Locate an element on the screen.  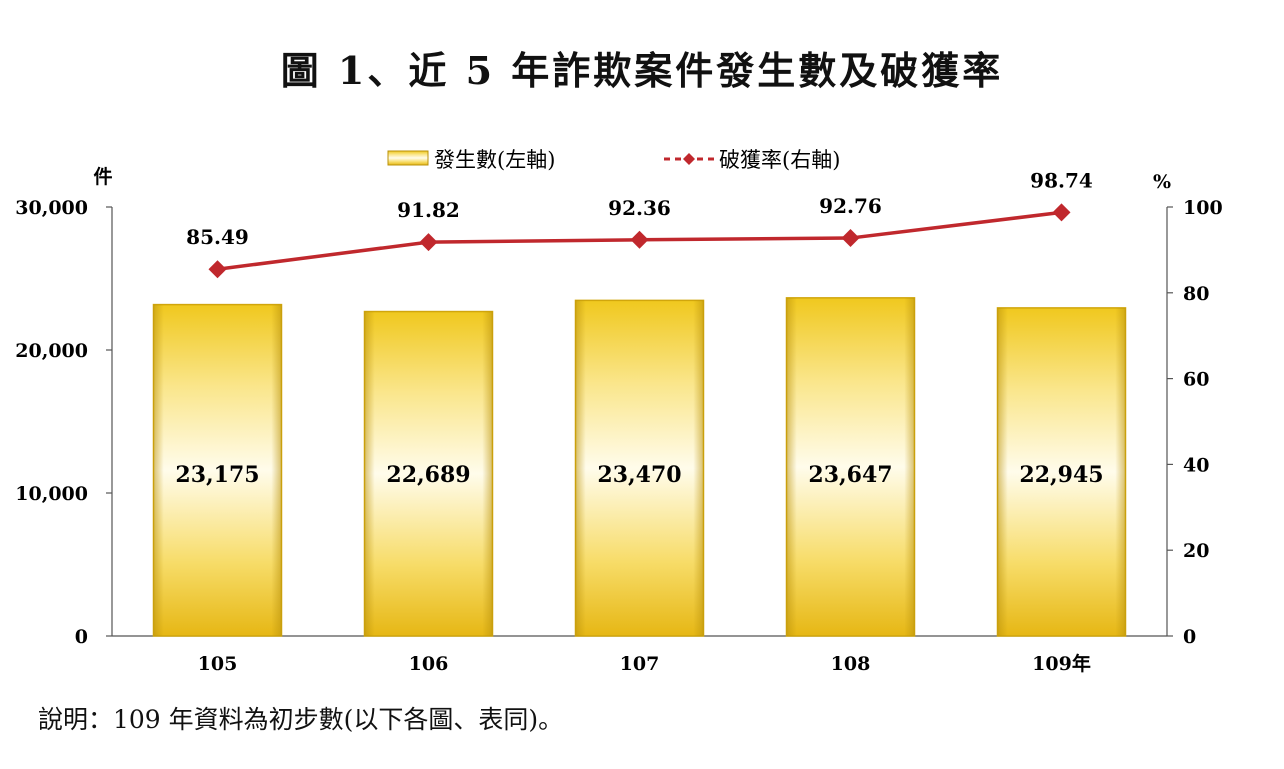
legend-bar-swatch is located at coordinates (408, 158).